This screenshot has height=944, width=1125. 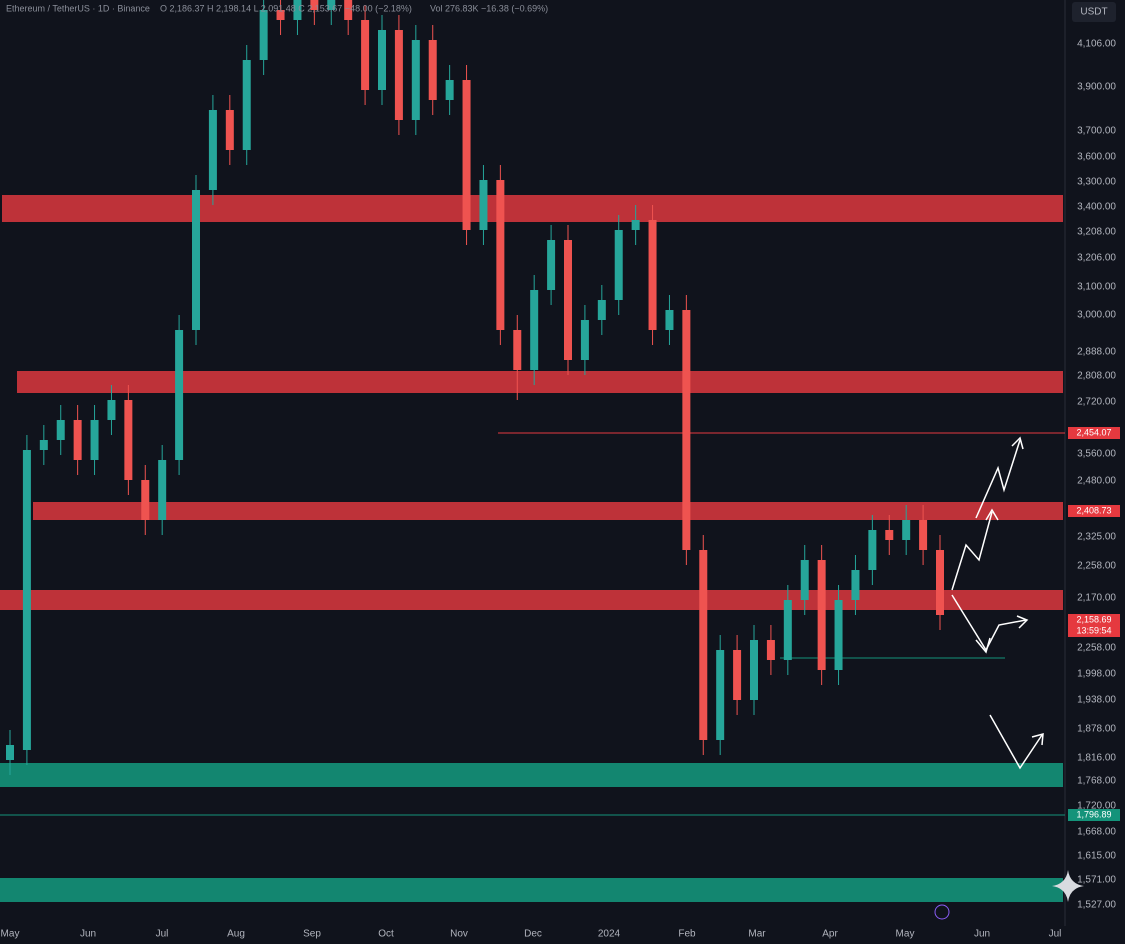 What do you see at coordinates (236, 934) in the screenshot?
I see `time-label: Aug` at bounding box center [236, 934].